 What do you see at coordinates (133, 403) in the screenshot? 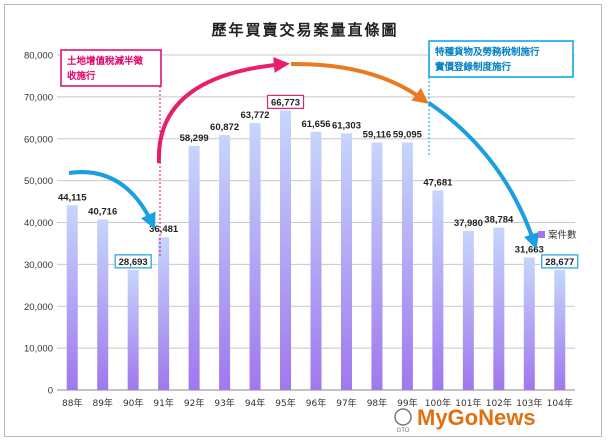
I see `x-tick-label: 90年` at bounding box center [133, 403].